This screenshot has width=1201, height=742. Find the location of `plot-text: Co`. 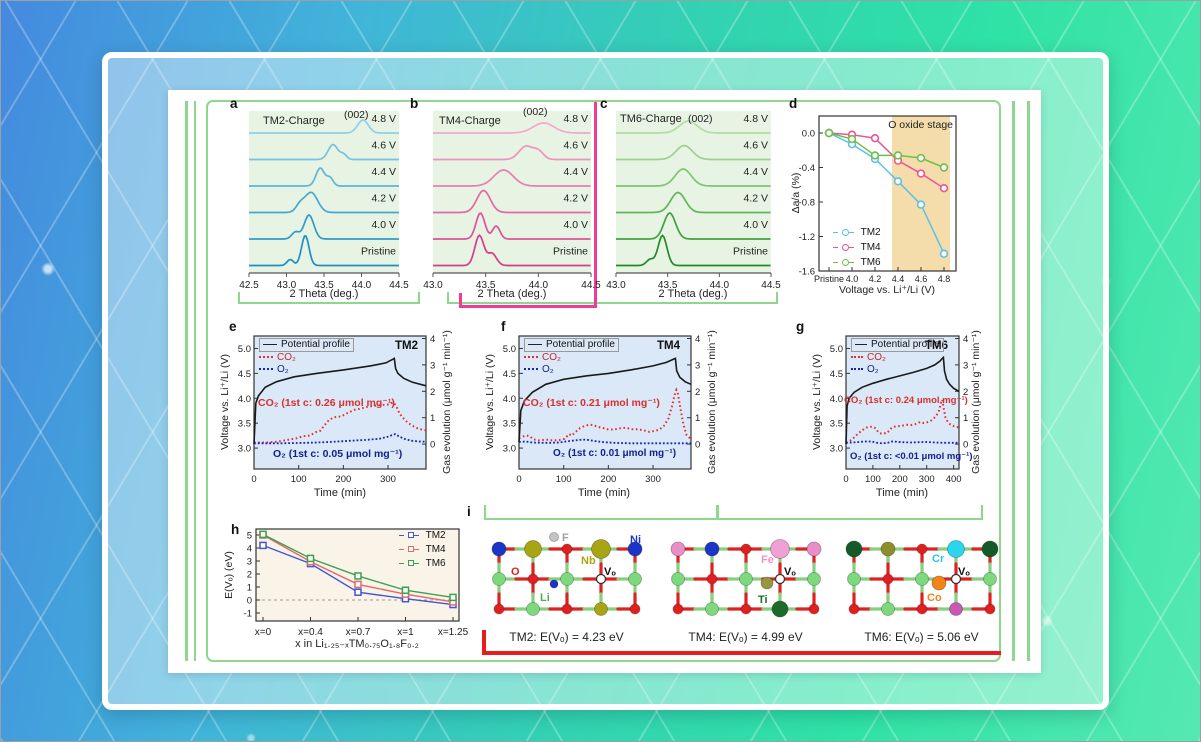

plot-text: Co is located at coordinates (934, 598).